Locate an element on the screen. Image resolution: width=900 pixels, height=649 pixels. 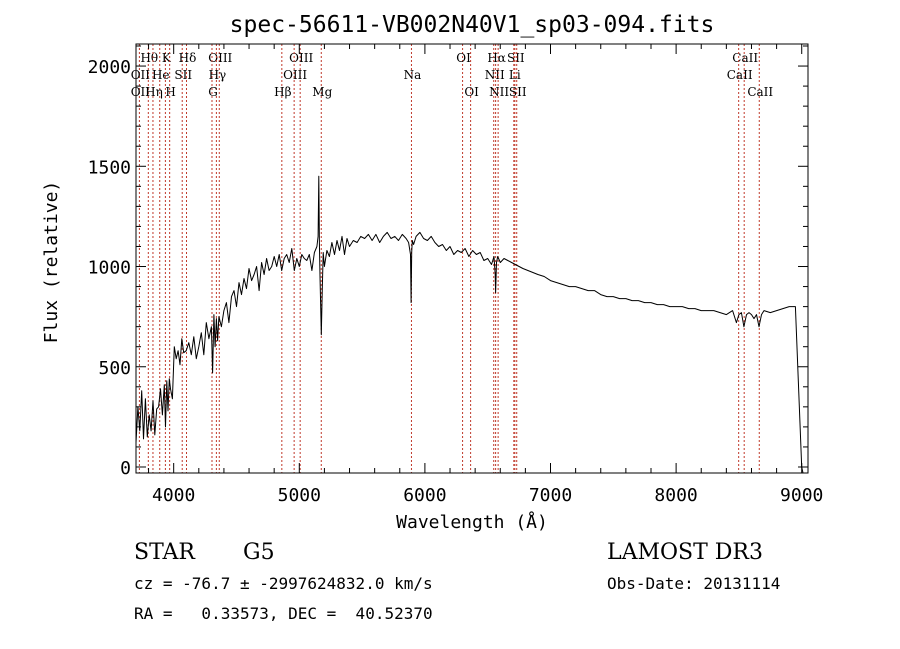
x-tick-label: 6000 is located at coordinates (424, 495).